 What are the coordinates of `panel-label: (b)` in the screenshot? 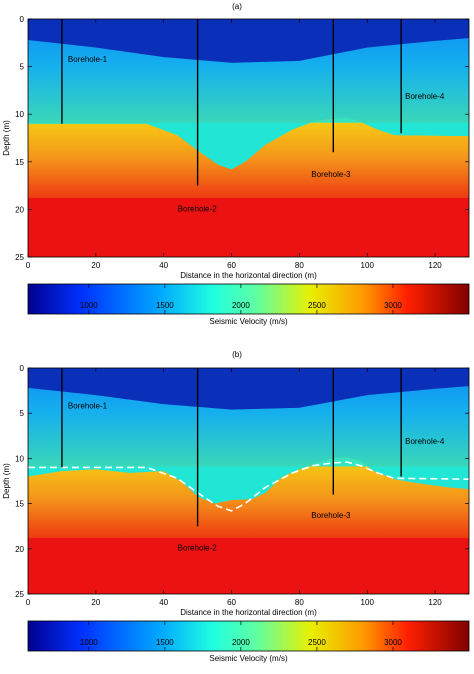 It's located at (237, 354).